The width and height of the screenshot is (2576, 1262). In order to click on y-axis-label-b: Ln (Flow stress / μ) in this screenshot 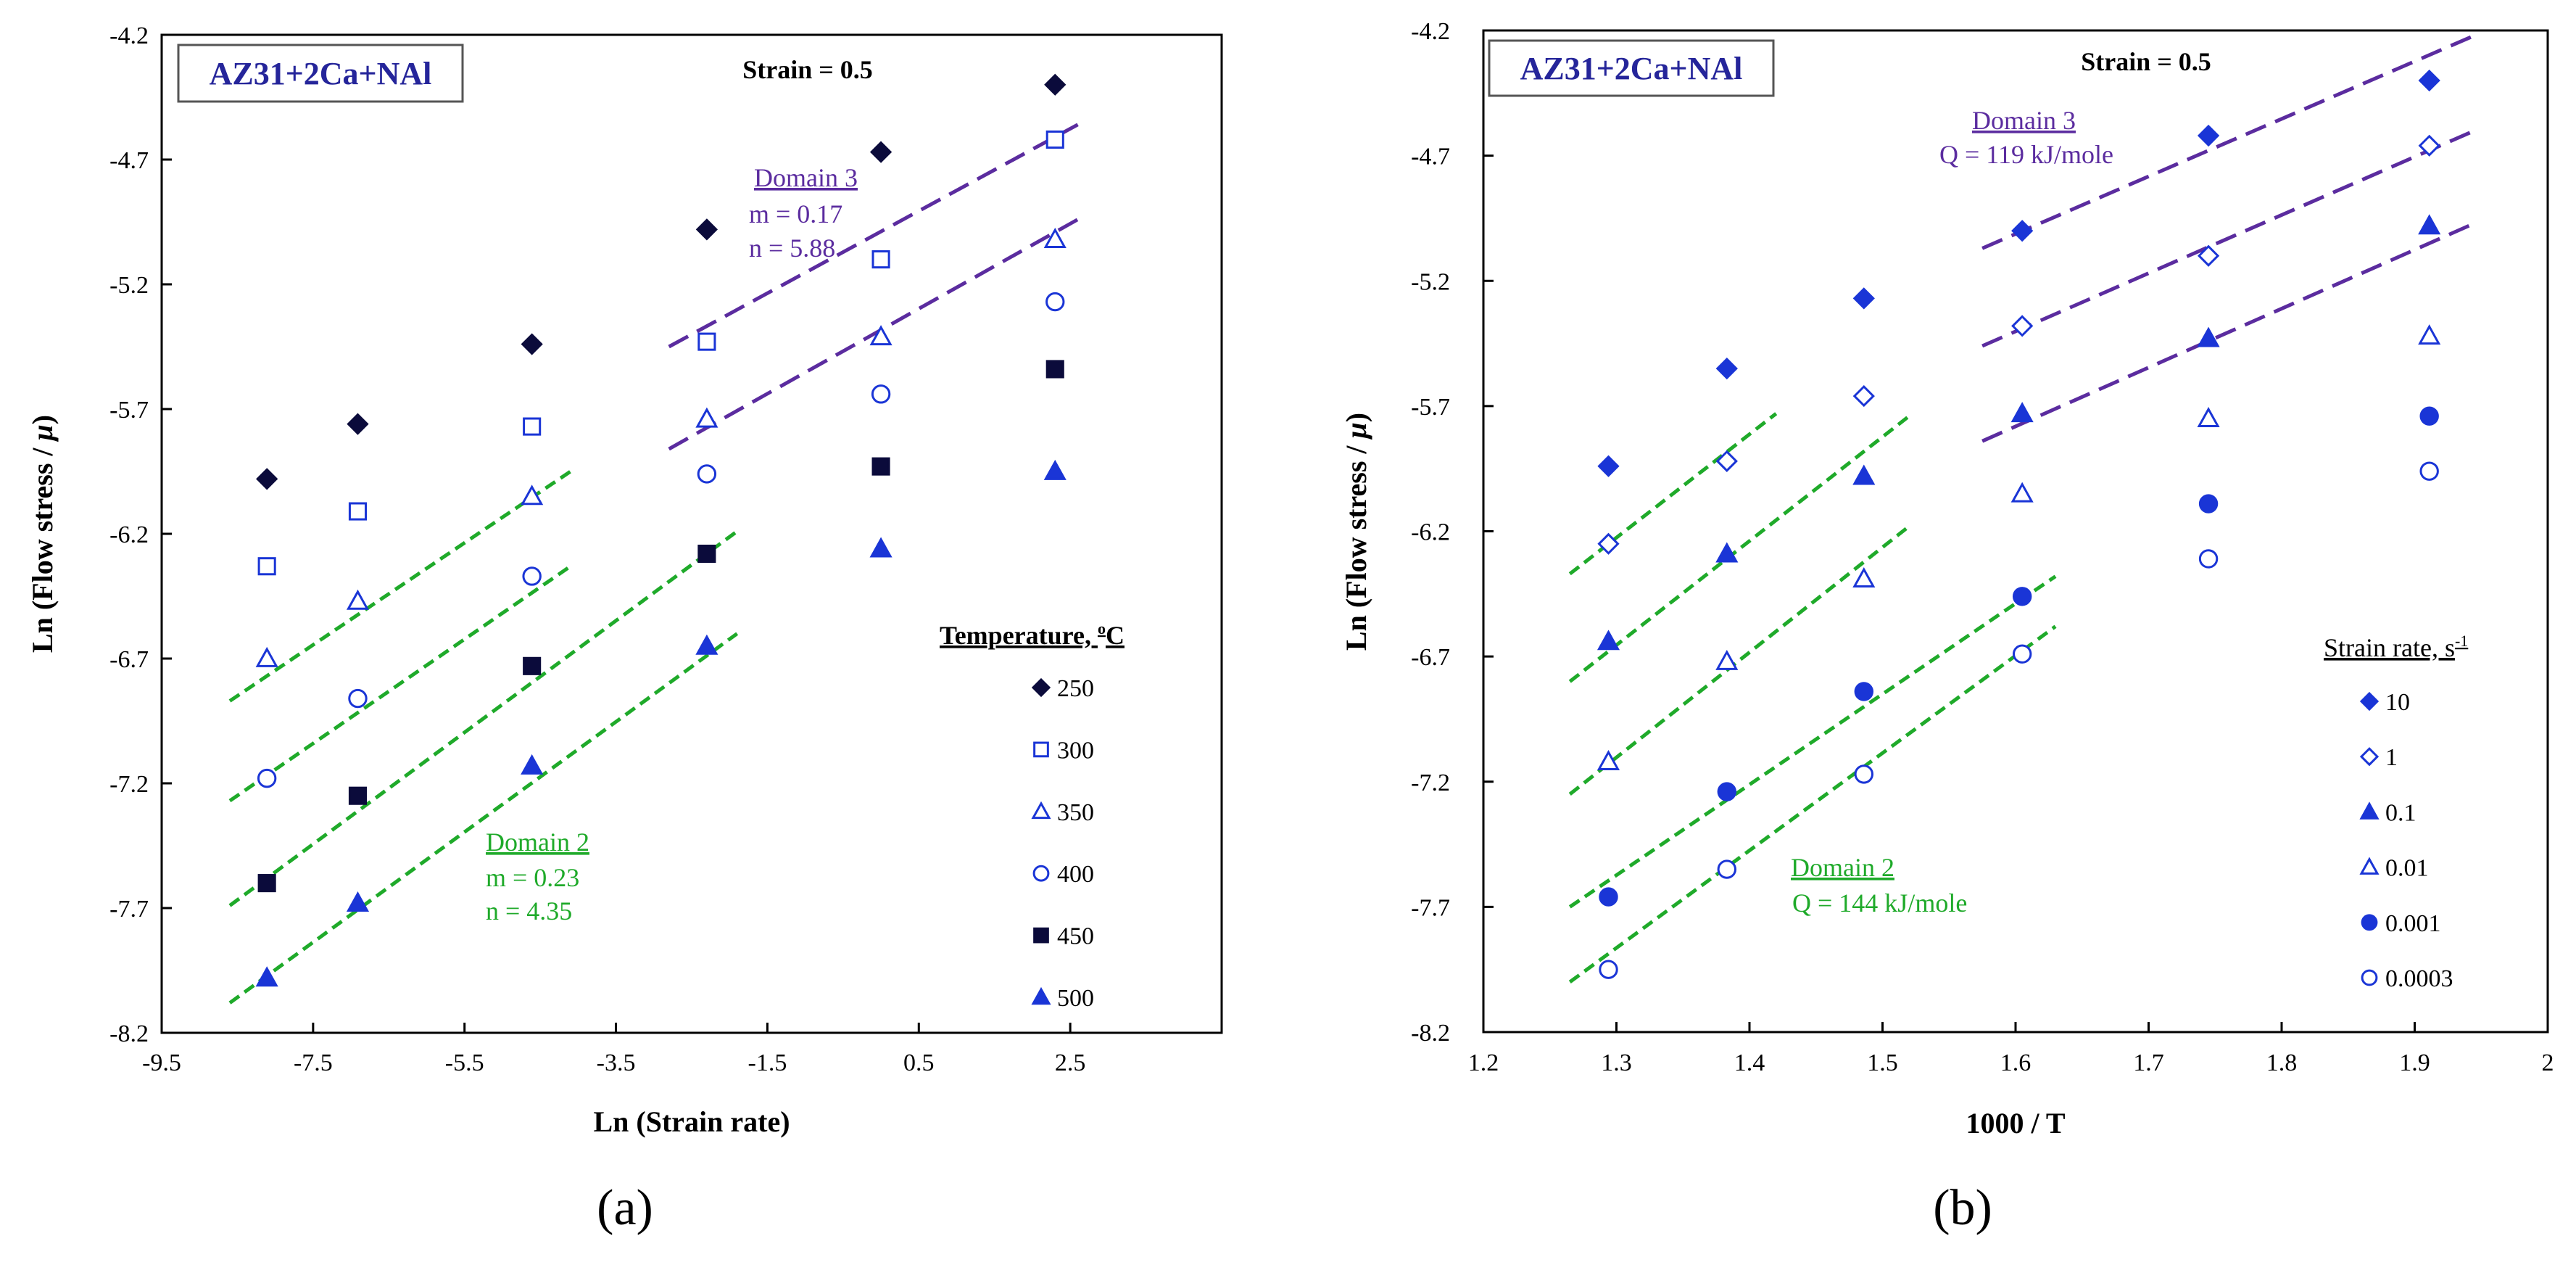, I will do `click(1356, 532)`.